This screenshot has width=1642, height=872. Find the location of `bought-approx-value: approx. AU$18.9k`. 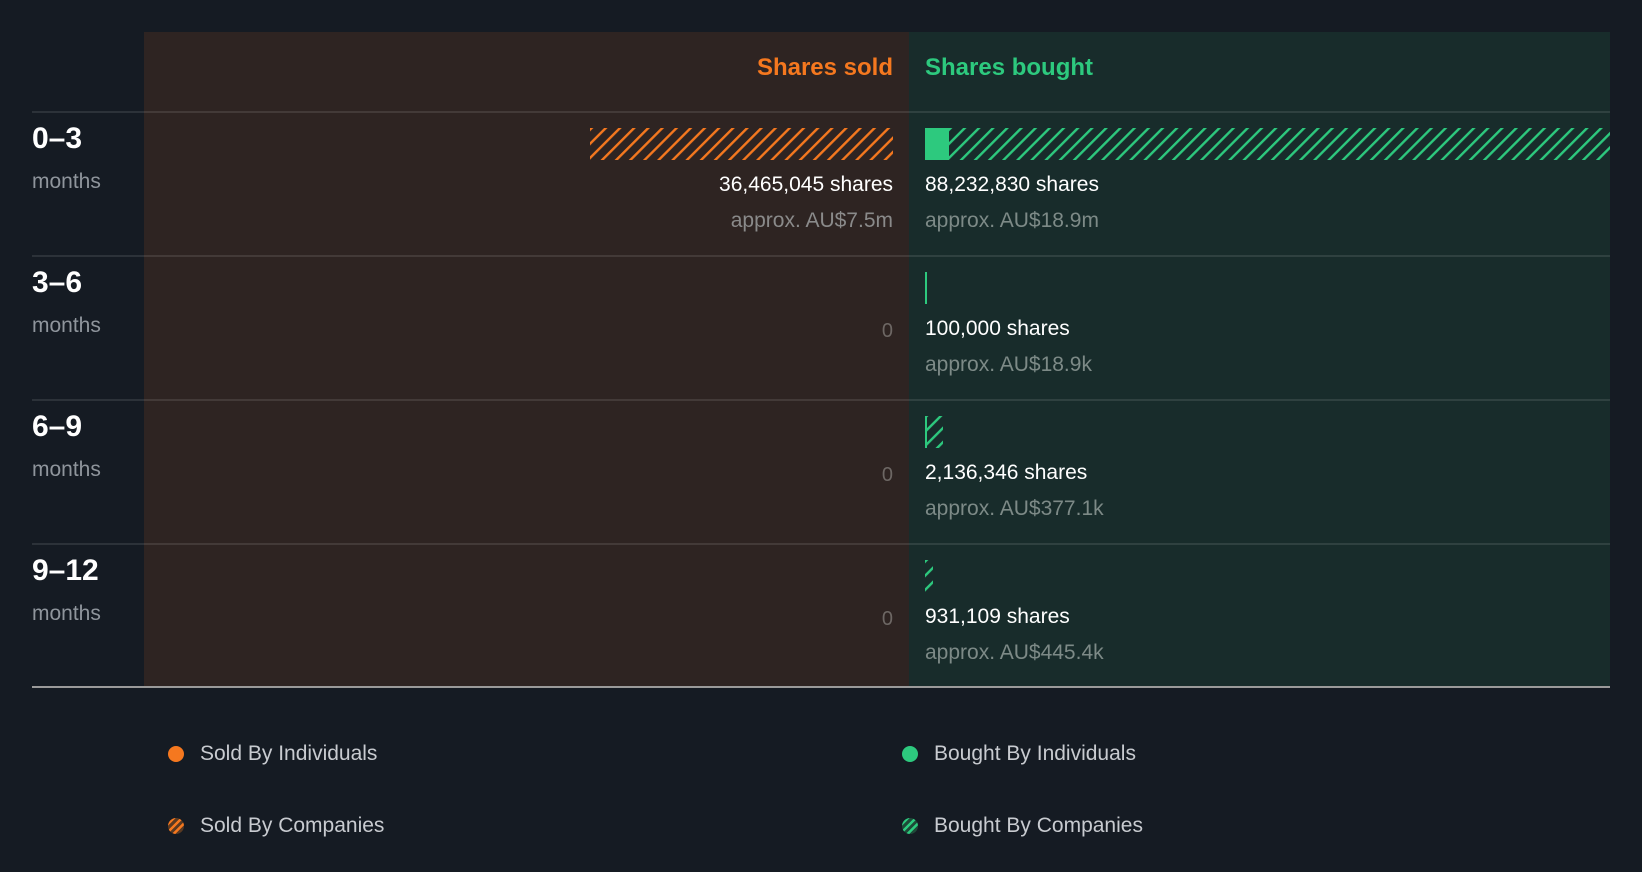

bought-approx-value: approx. AU$18.9k is located at coordinates (1008, 364).